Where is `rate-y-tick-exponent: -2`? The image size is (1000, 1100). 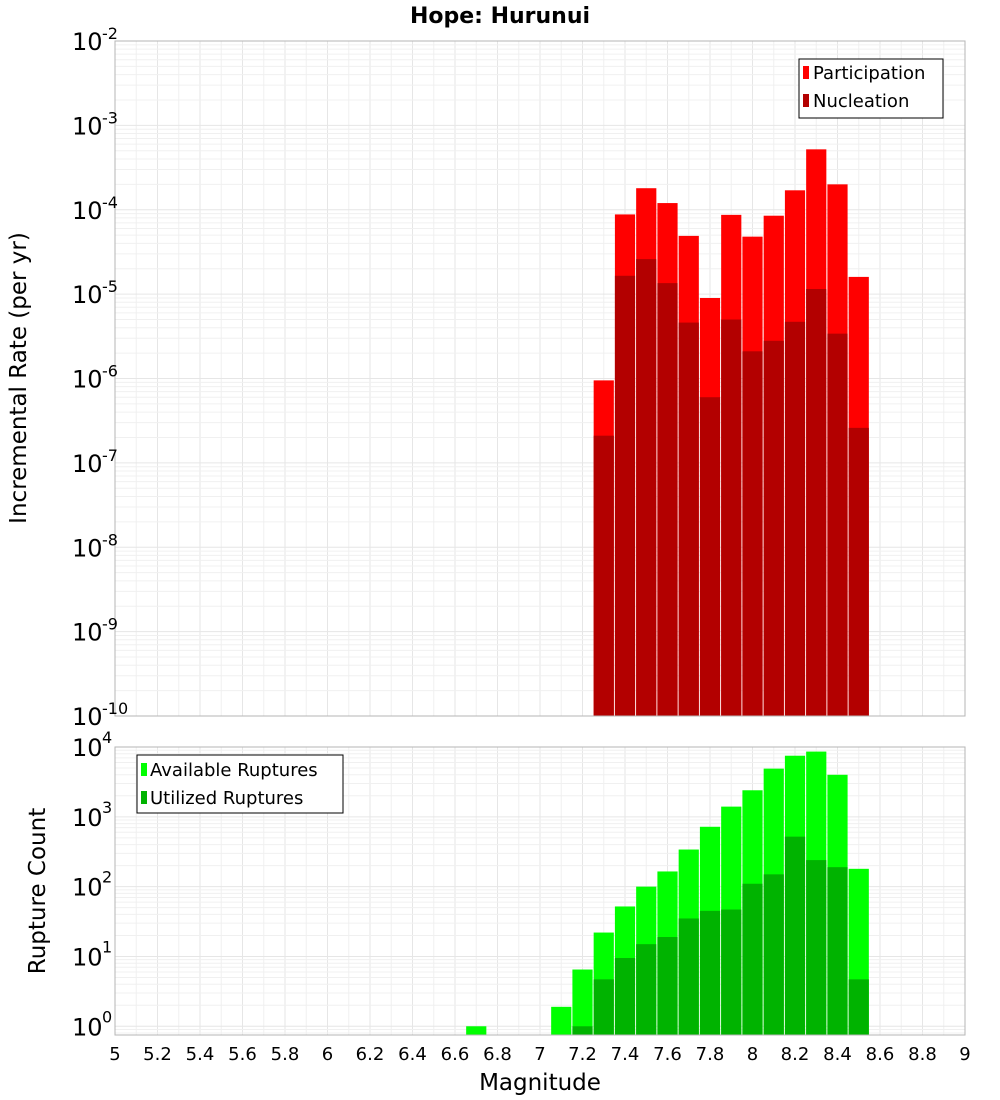 rate-y-tick-exponent: -2 is located at coordinates (110, 33).